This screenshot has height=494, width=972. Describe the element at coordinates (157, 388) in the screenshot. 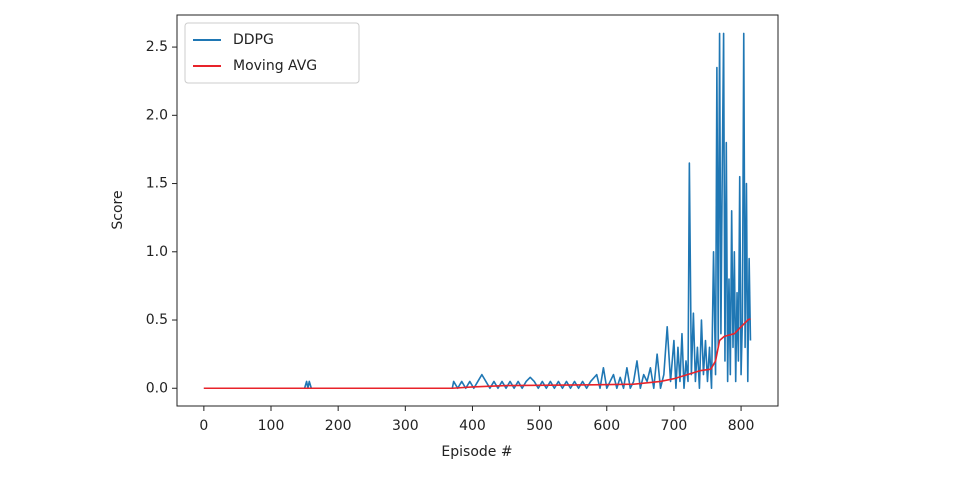

I see `y-tick-label: 0.0` at that location.